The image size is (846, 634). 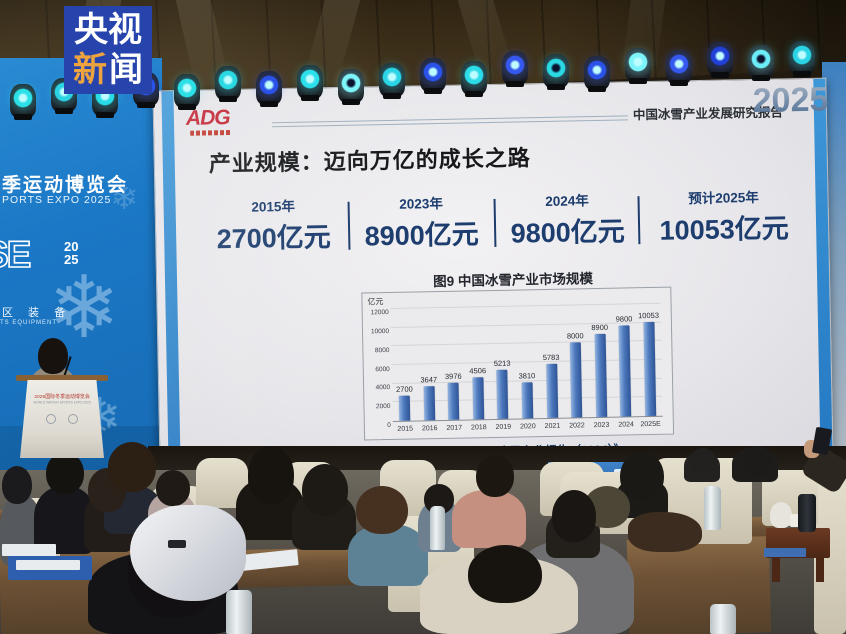 What do you see at coordinates (57, 200) in the screenshot?
I see `expo-title-en: PORTS EXPO 2025` at bounding box center [57, 200].